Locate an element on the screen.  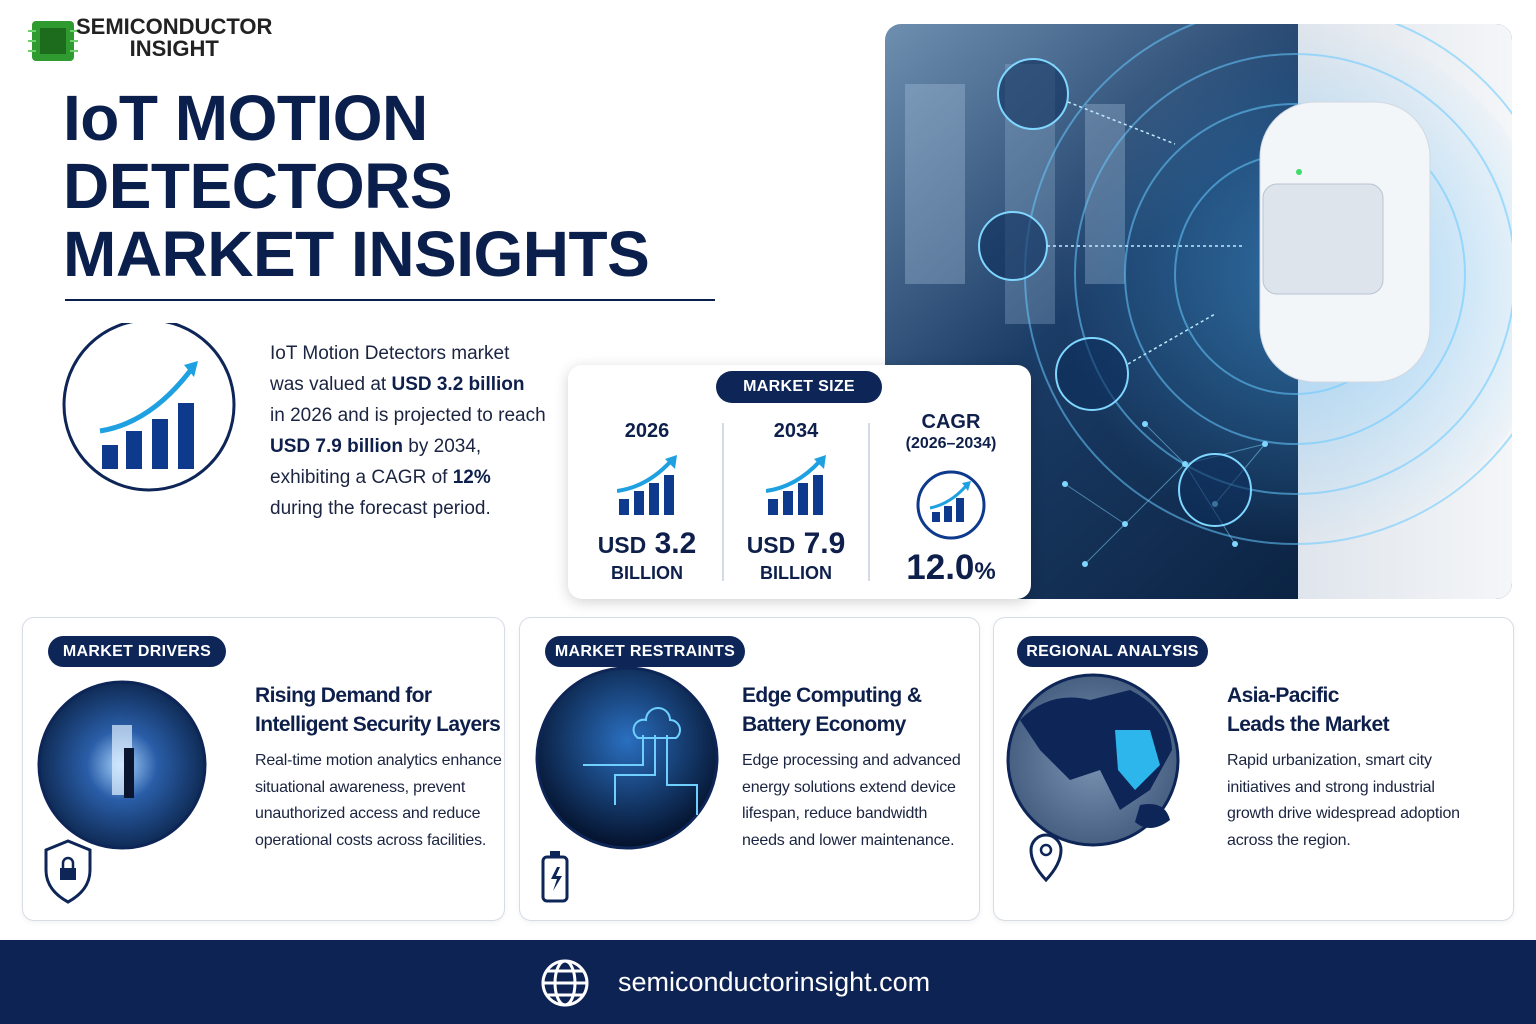
summary-text: USD 3.2 billion is located at coordinates (458, 384).